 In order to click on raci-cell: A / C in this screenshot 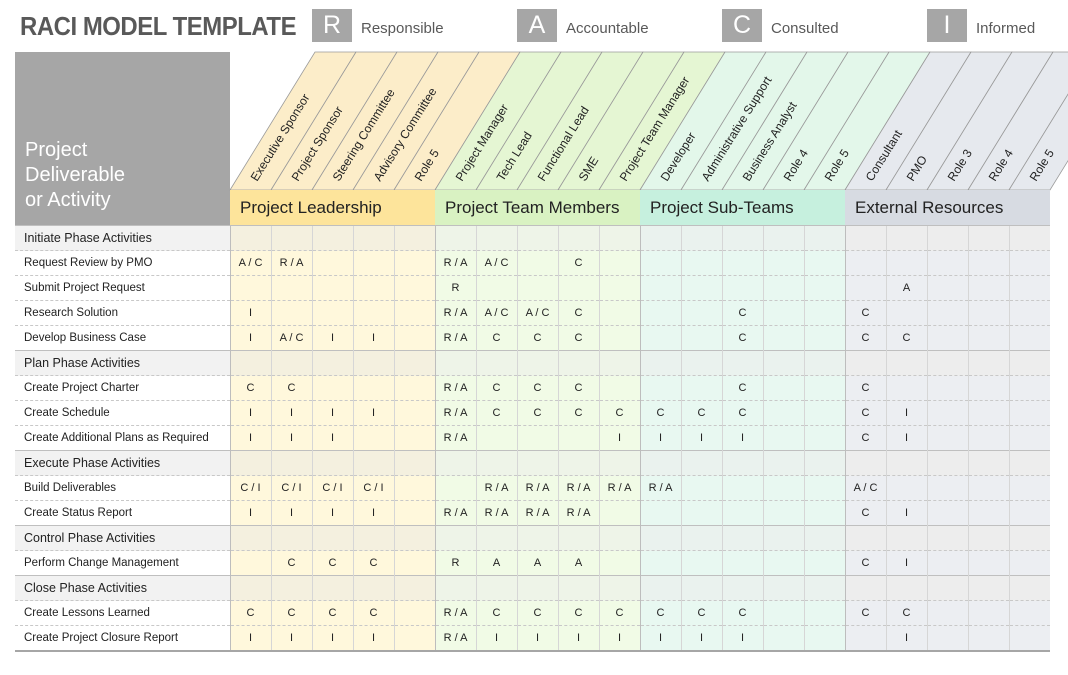, I will do `click(496, 313)`.